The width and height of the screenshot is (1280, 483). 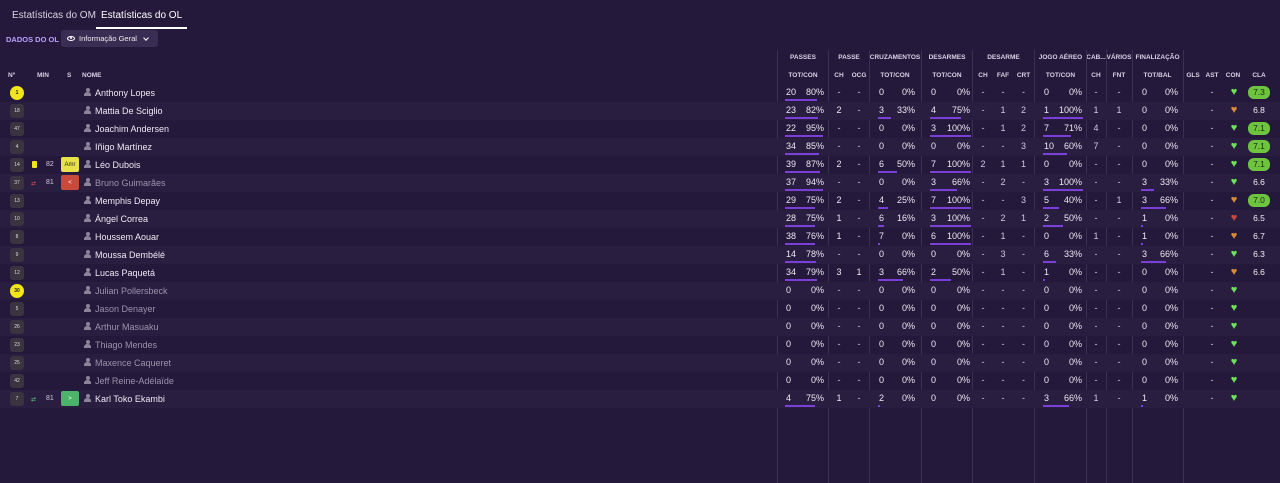 I want to click on player-name: Maxence Caqueret, so click(x=133, y=363).